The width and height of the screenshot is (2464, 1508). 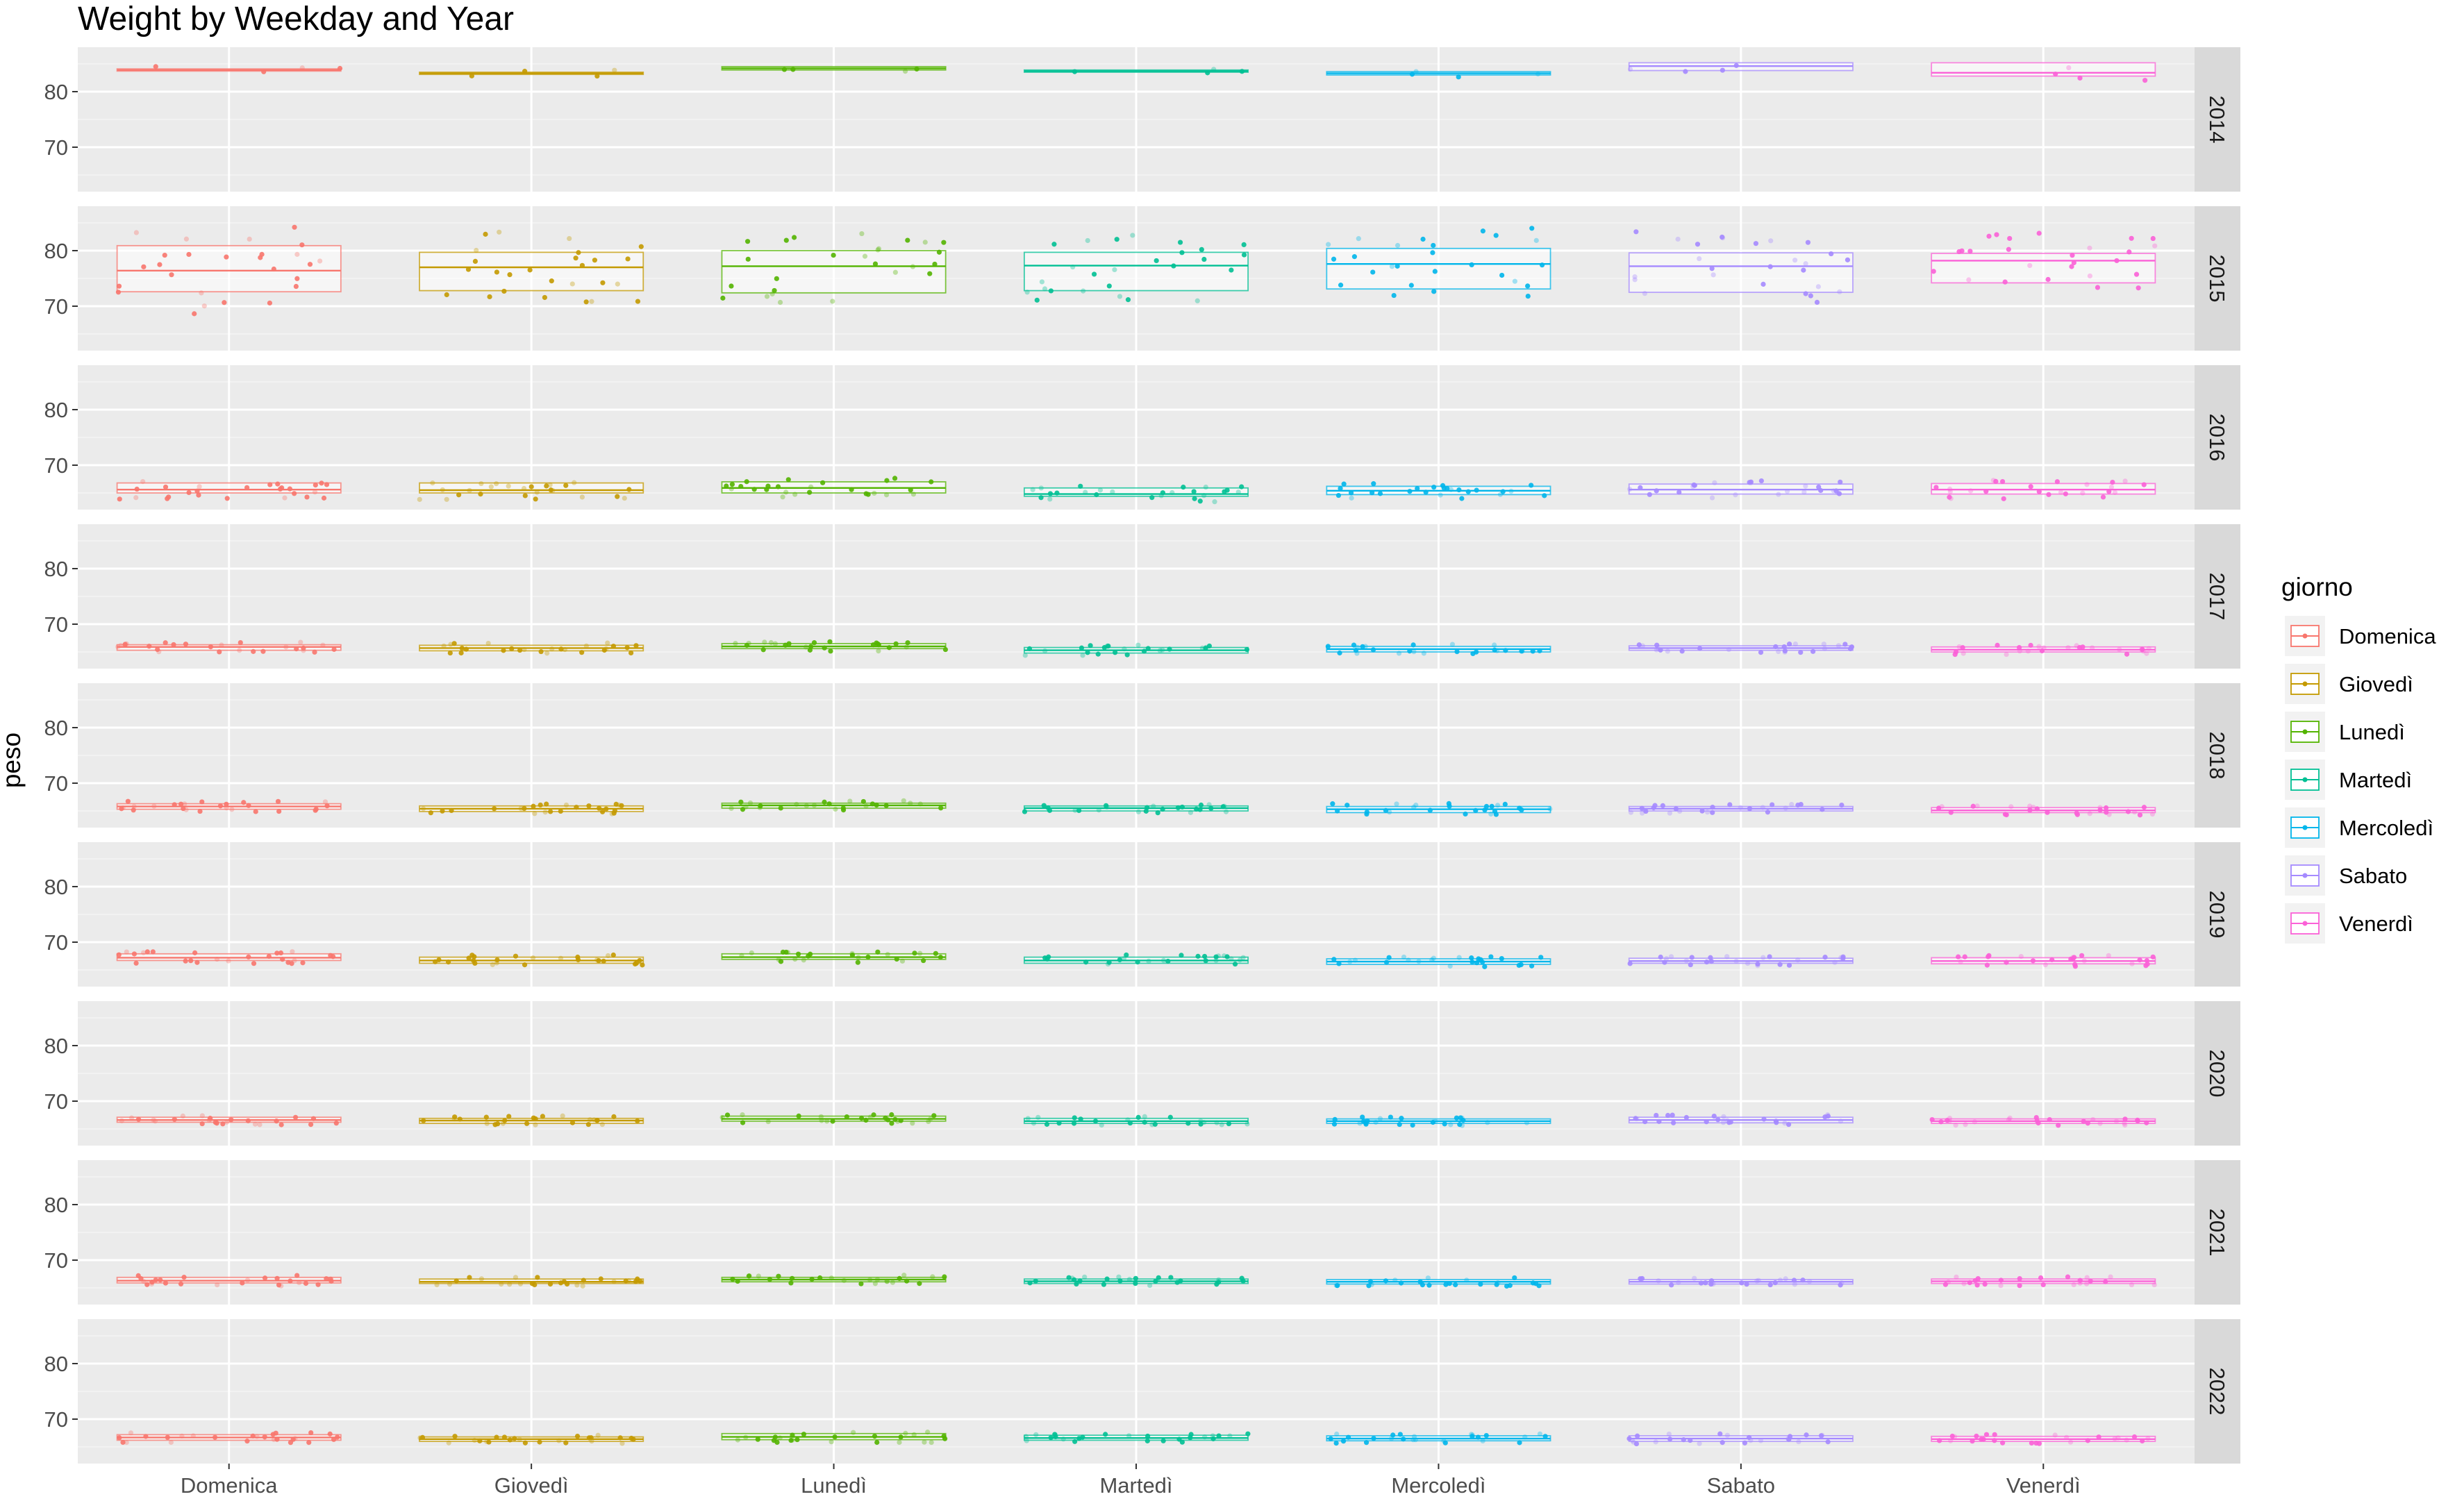 What do you see at coordinates (1136, 1120) in the screenshot?
I see `panel-content` at bounding box center [1136, 1120].